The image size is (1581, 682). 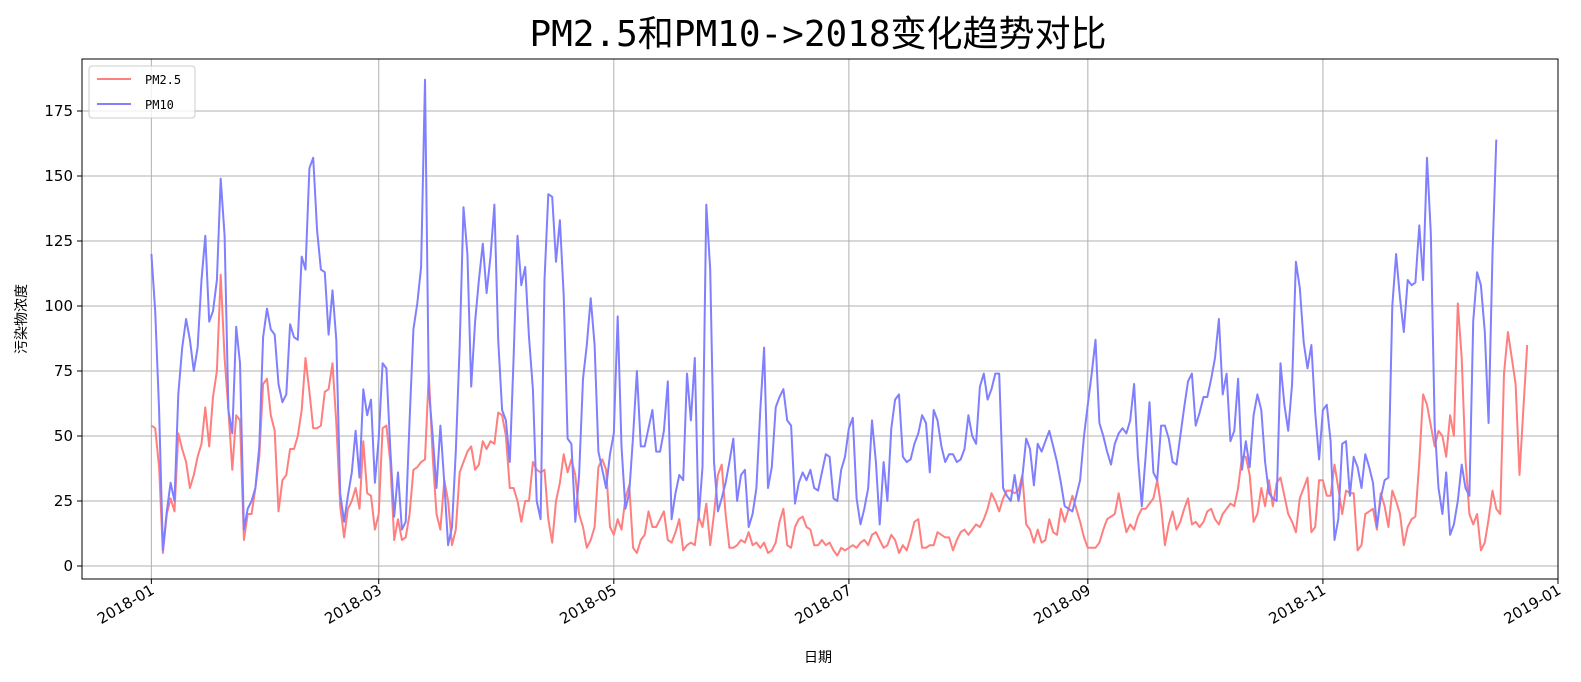 What do you see at coordinates (1062, 604) in the screenshot?
I see `x-tick-label: 2018-09` at bounding box center [1062, 604].